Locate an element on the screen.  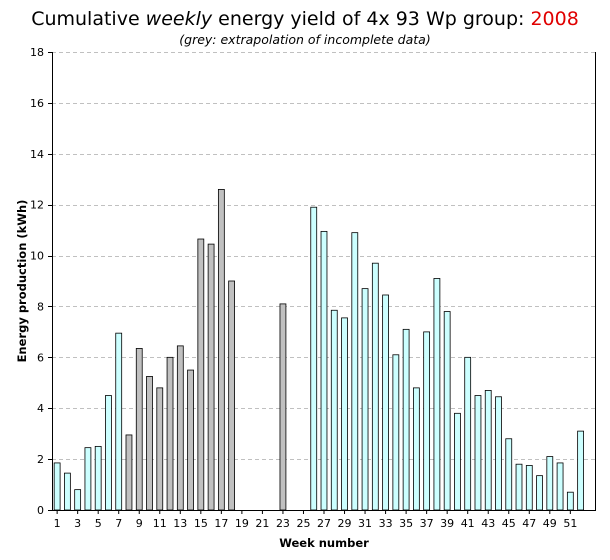
y-tick-label: 4 is located at coordinates (40, 408).